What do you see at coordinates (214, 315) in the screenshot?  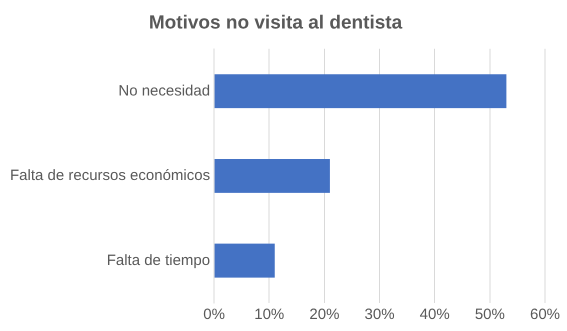 I see `x-tick-label: 0%` at bounding box center [214, 315].